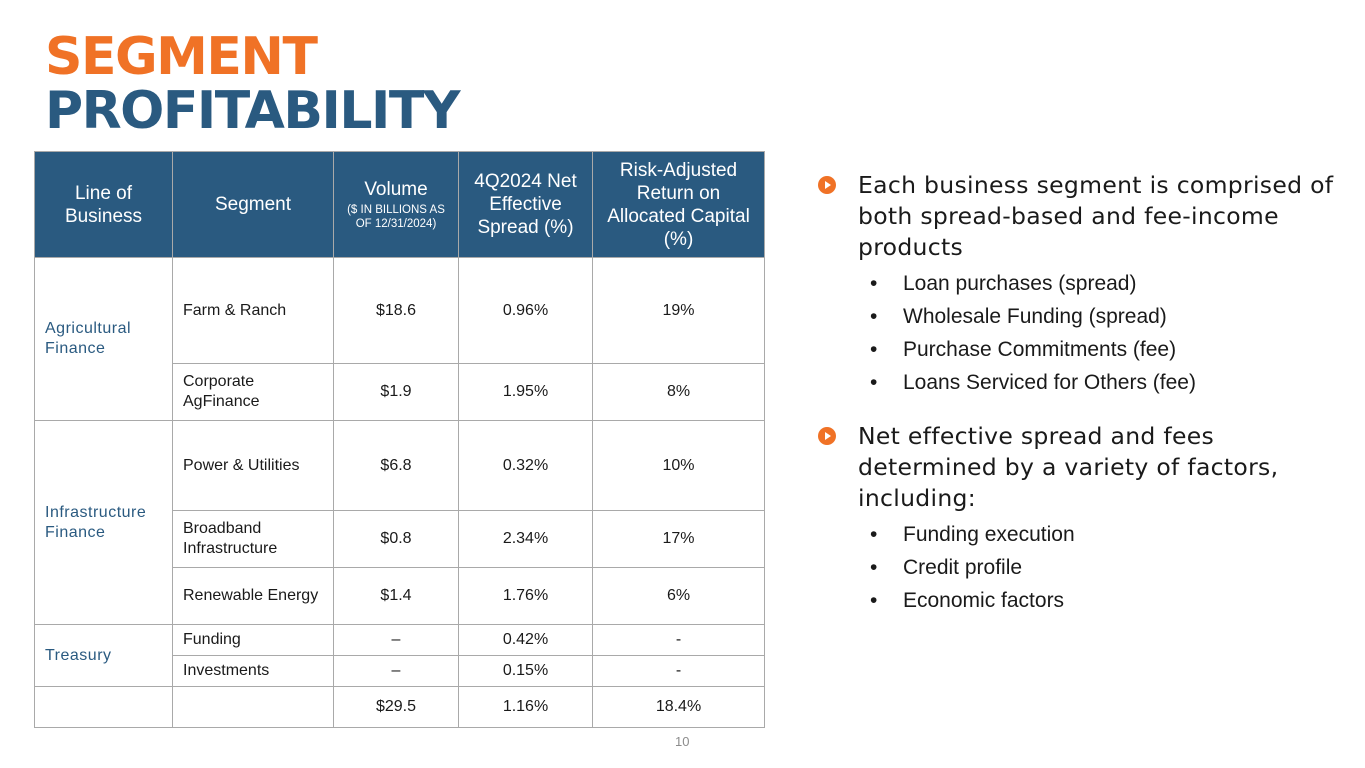  What do you see at coordinates (396, 707) in the screenshot?
I see `total-volume-cell: $29.5` at bounding box center [396, 707].